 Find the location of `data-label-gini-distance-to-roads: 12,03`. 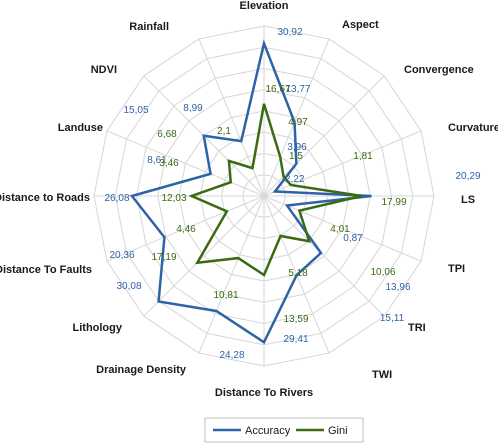

data-label-gini-distance-to-roads: 12,03 is located at coordinates (173, 198).